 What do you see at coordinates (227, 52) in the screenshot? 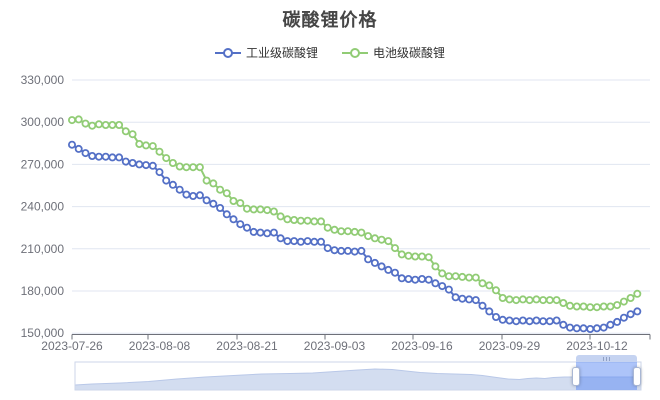
I see `legend-marker-industrial-icon` at bounding box center [227, 52].